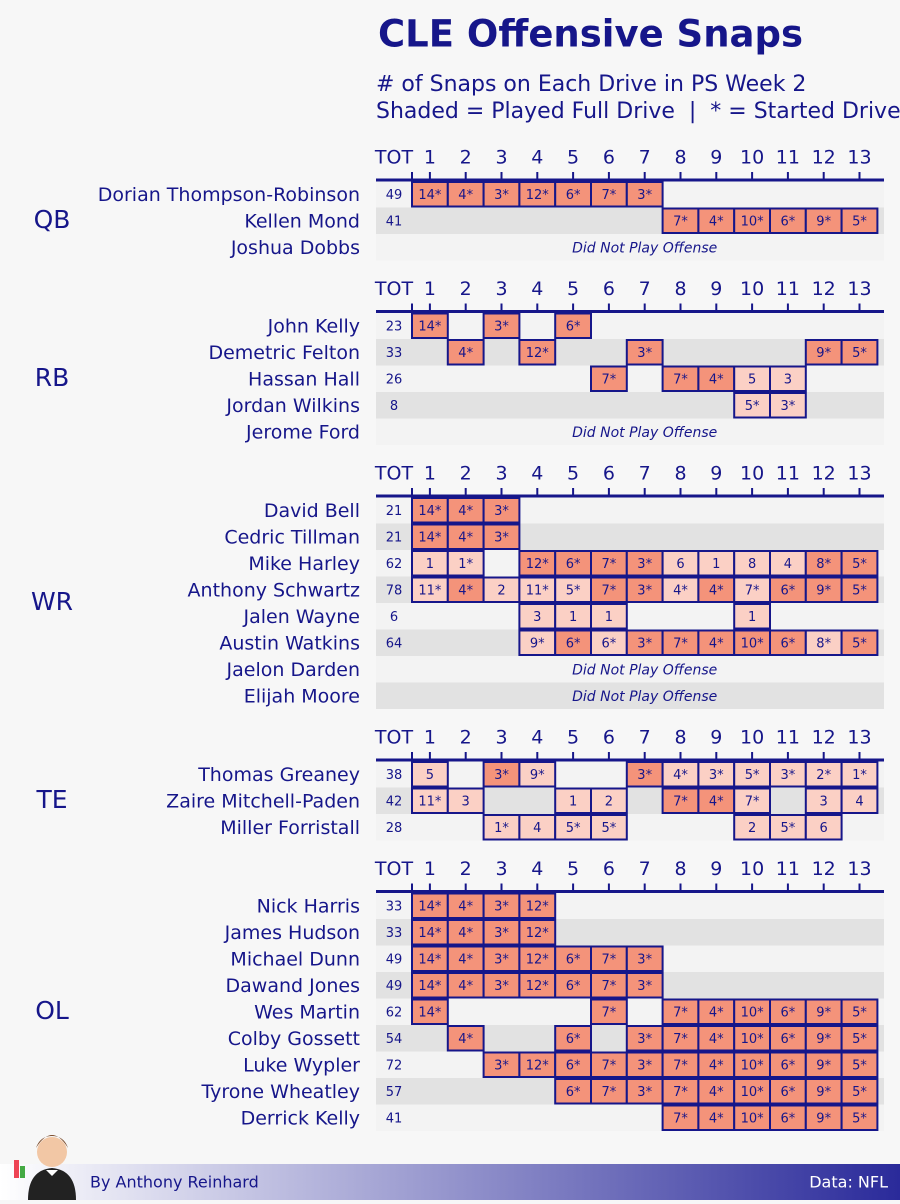 Image resolution: width=900 pixels, height=1204 pixels. Describe the element at coordinates (308, 906) in the screenshot. I see `player-name: Nick Harris` at that location.